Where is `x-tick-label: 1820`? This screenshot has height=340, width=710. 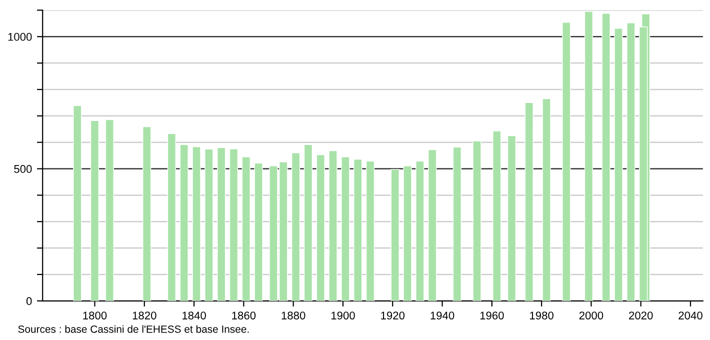 x-tick-label: 1820 is located at coordinates (144, 316).